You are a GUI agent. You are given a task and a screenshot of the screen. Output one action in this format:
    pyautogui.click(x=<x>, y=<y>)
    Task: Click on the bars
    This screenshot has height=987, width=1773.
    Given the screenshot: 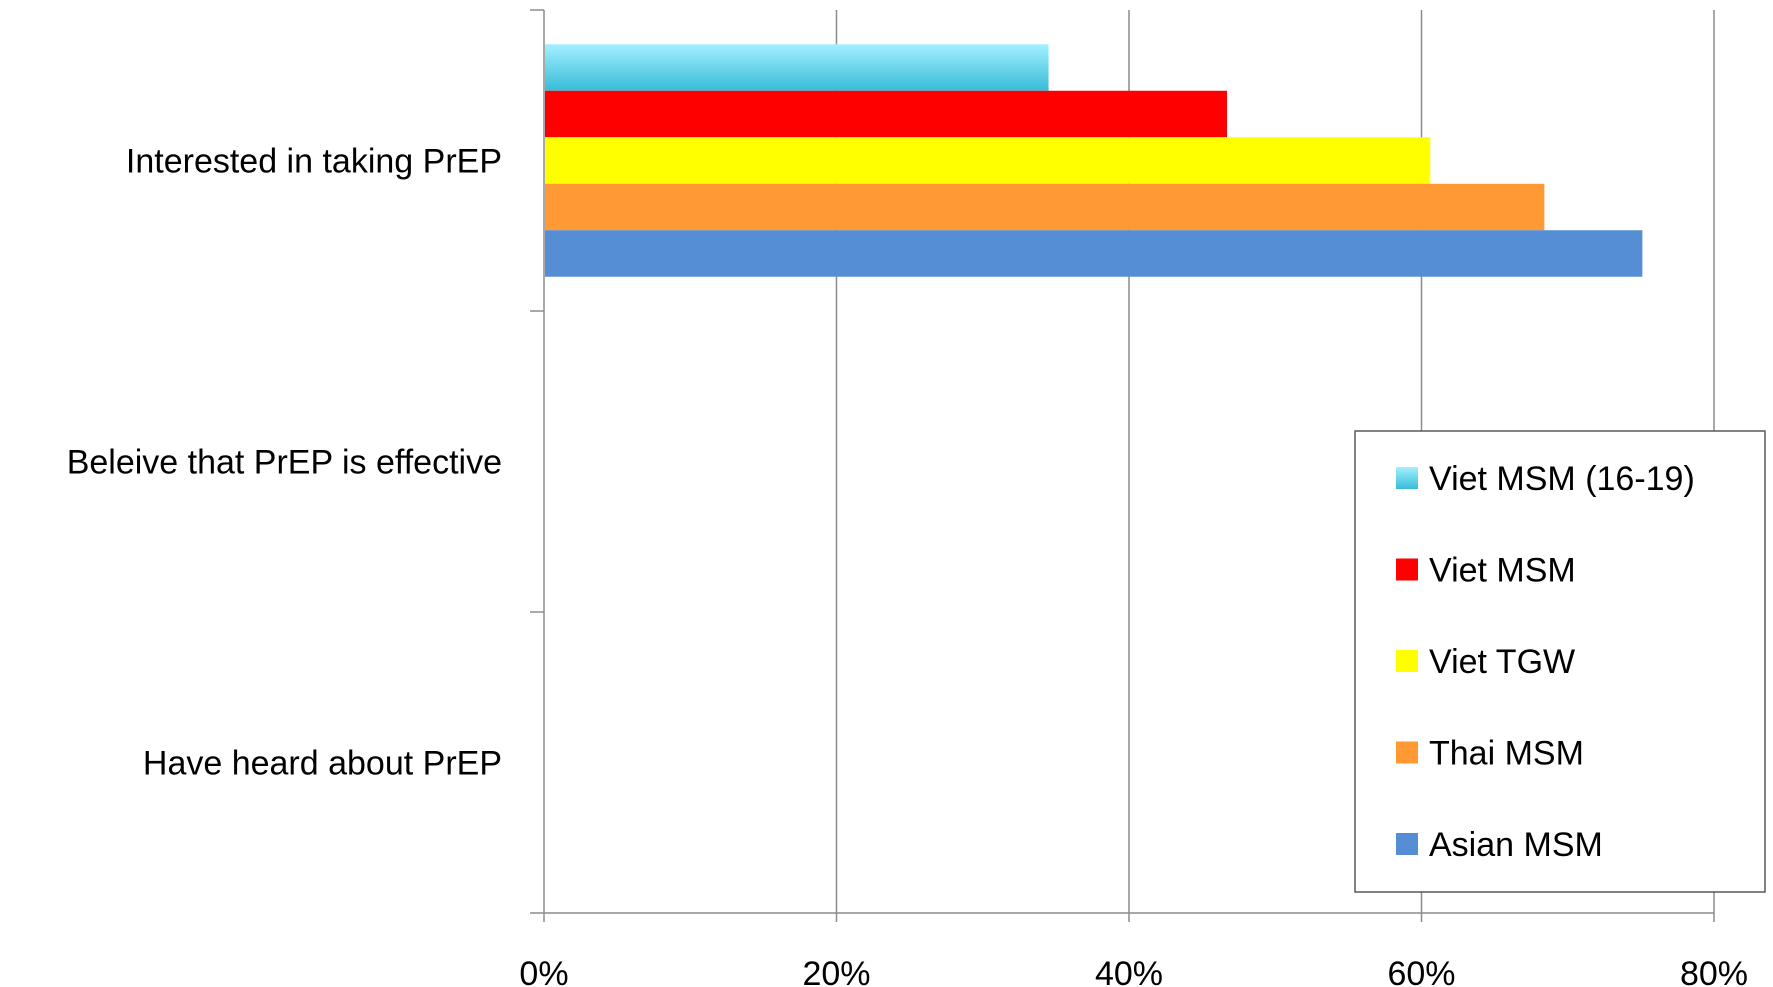 What is the action you would take?
    pyautogui.click(x=1094, y=160)
    